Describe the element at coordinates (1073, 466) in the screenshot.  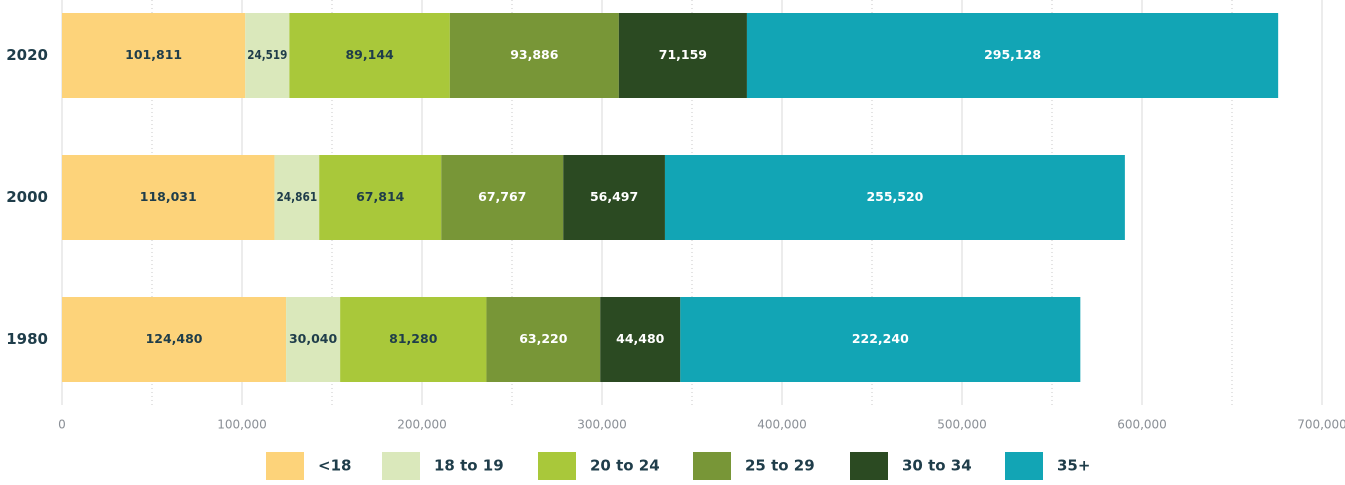
I see `legend-label: 35+` at that location.